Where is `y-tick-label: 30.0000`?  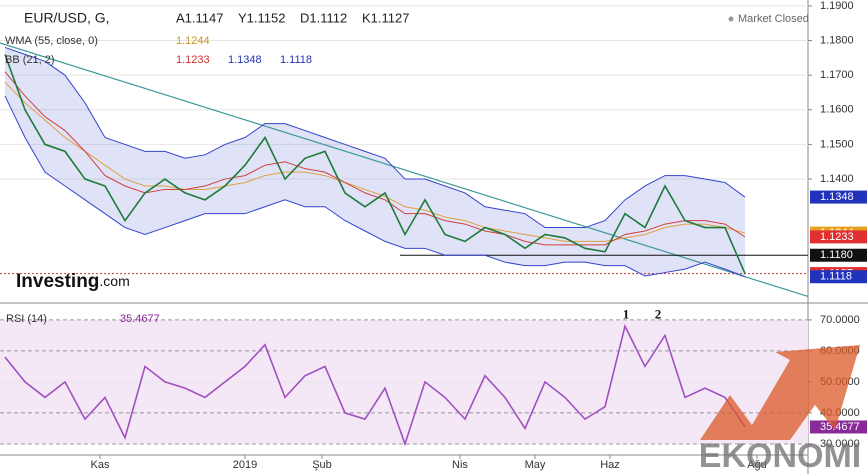
y-tick-label: 30.0000 is located at coordinates (840, 444).